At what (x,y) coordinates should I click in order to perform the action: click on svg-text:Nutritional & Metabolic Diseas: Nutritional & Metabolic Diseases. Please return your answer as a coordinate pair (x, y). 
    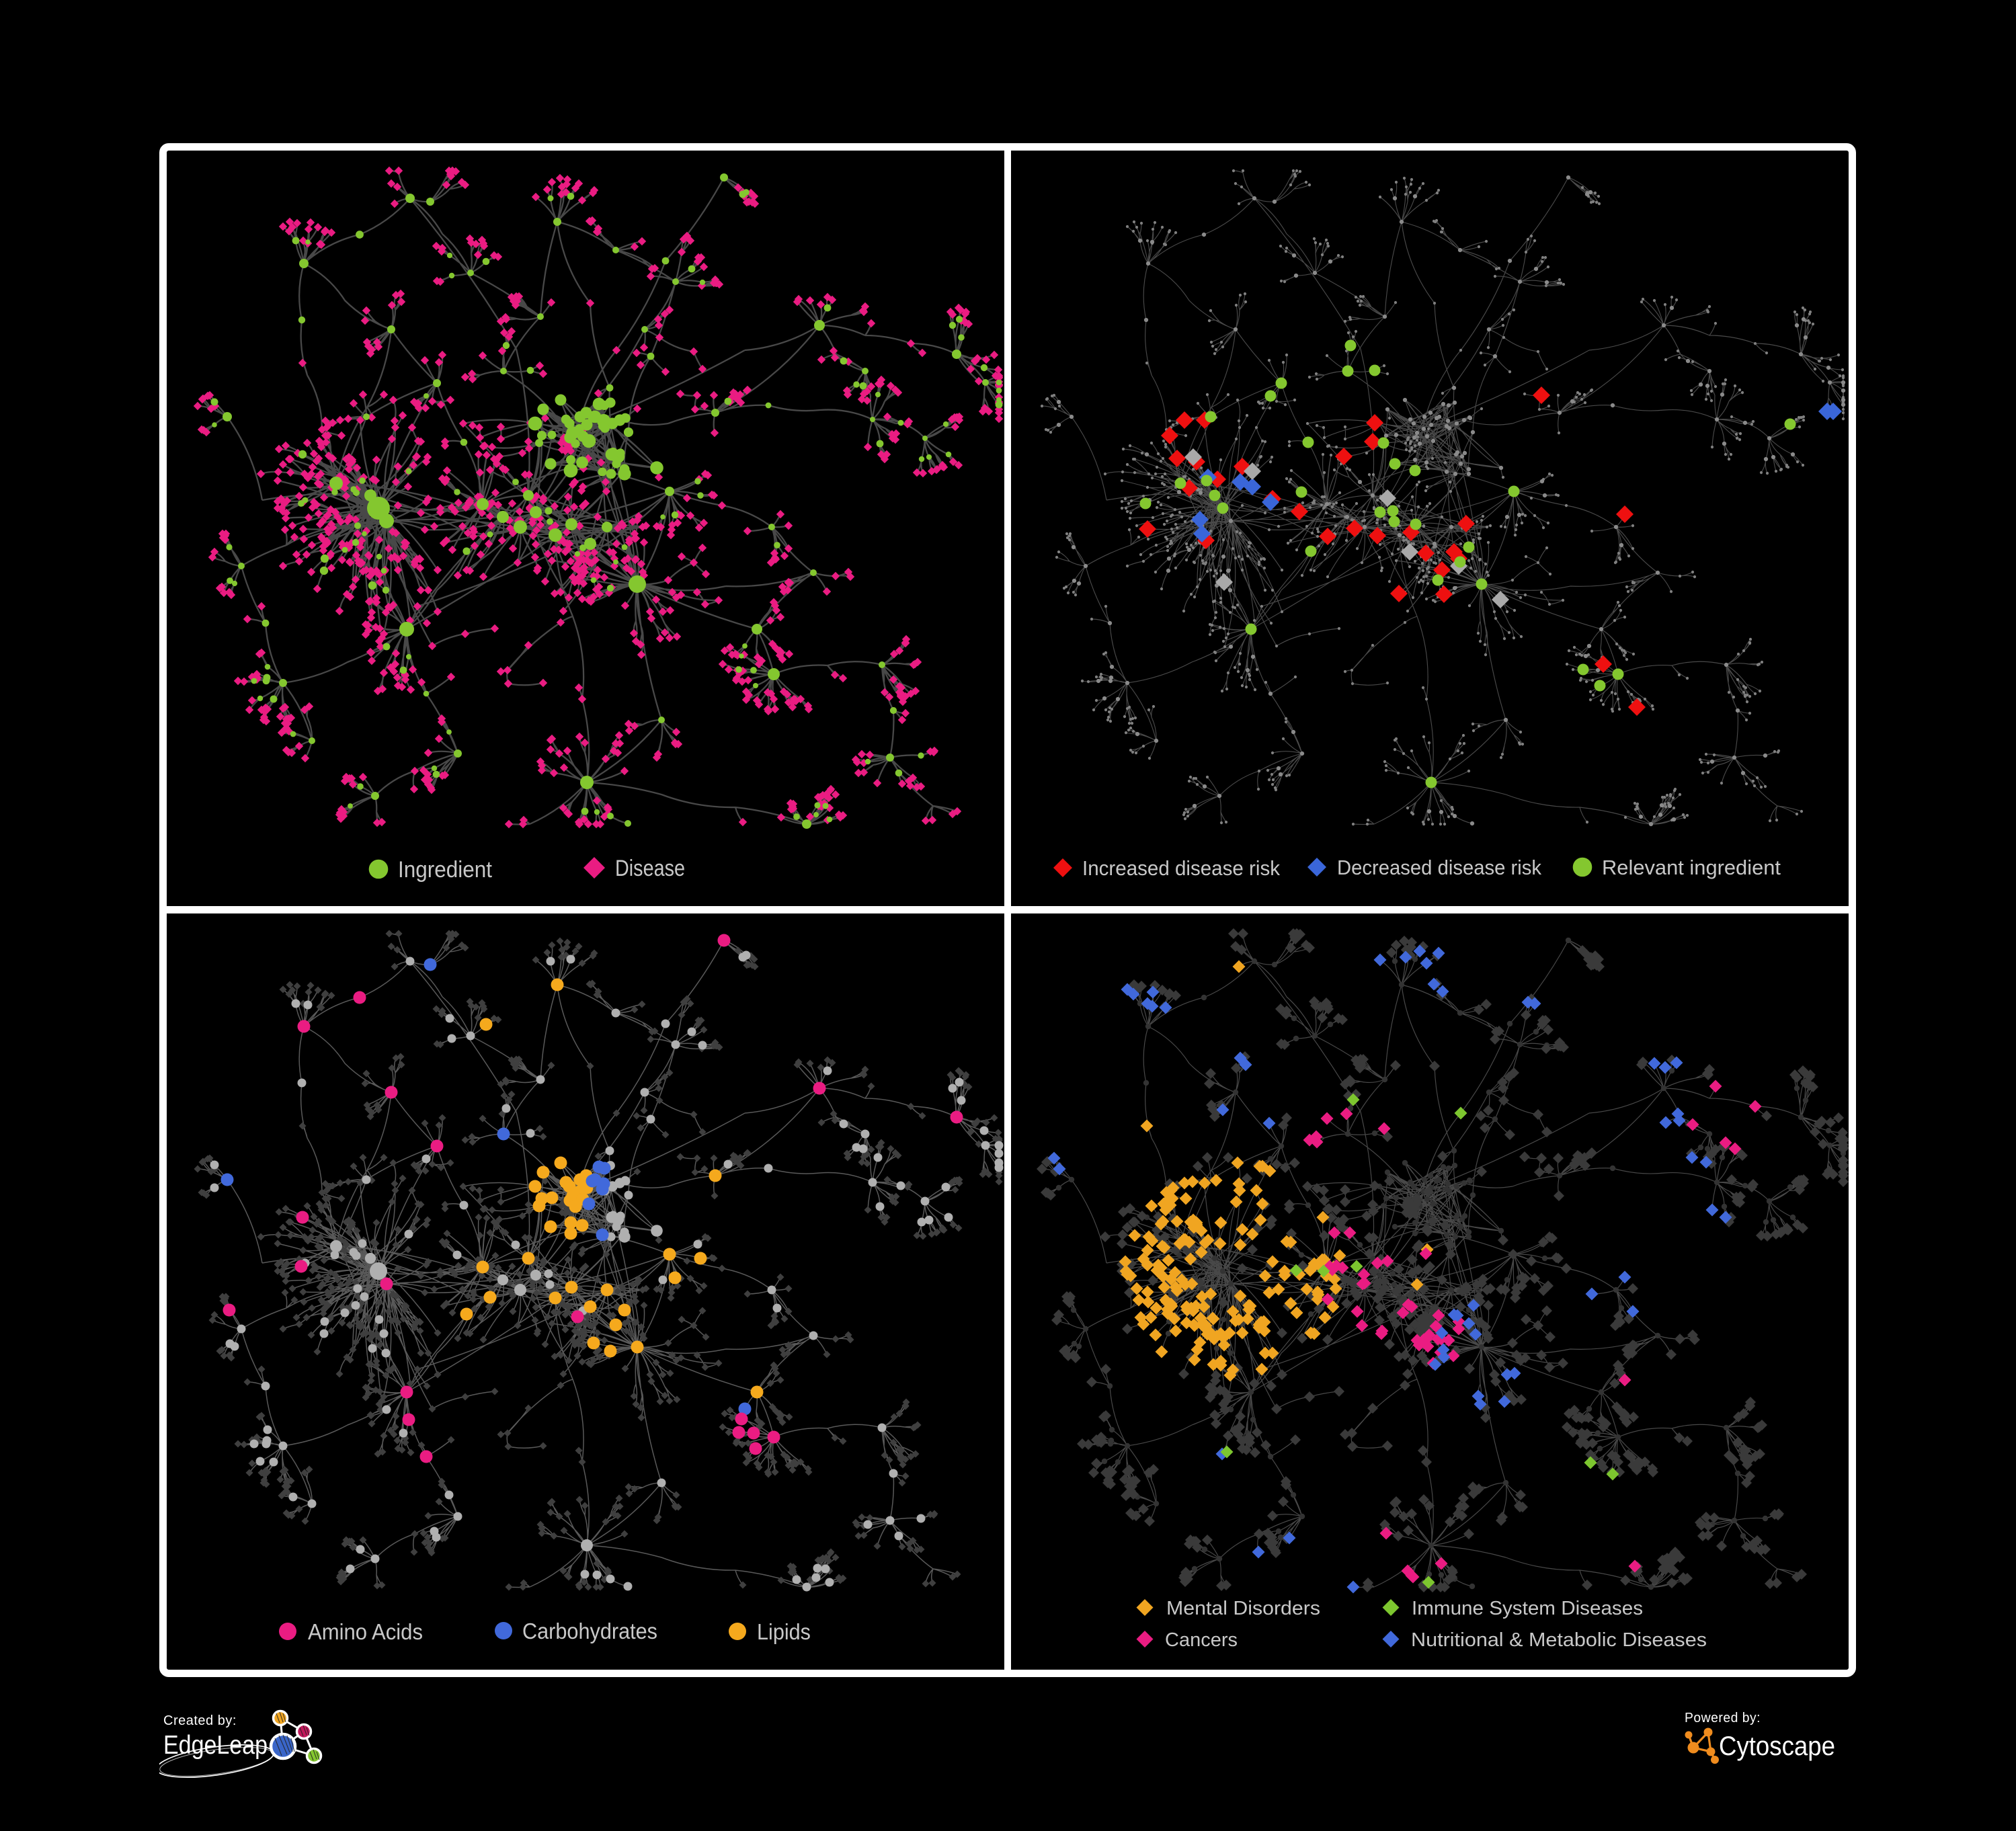
    Looking at the image, I should click on (1559, 1640).